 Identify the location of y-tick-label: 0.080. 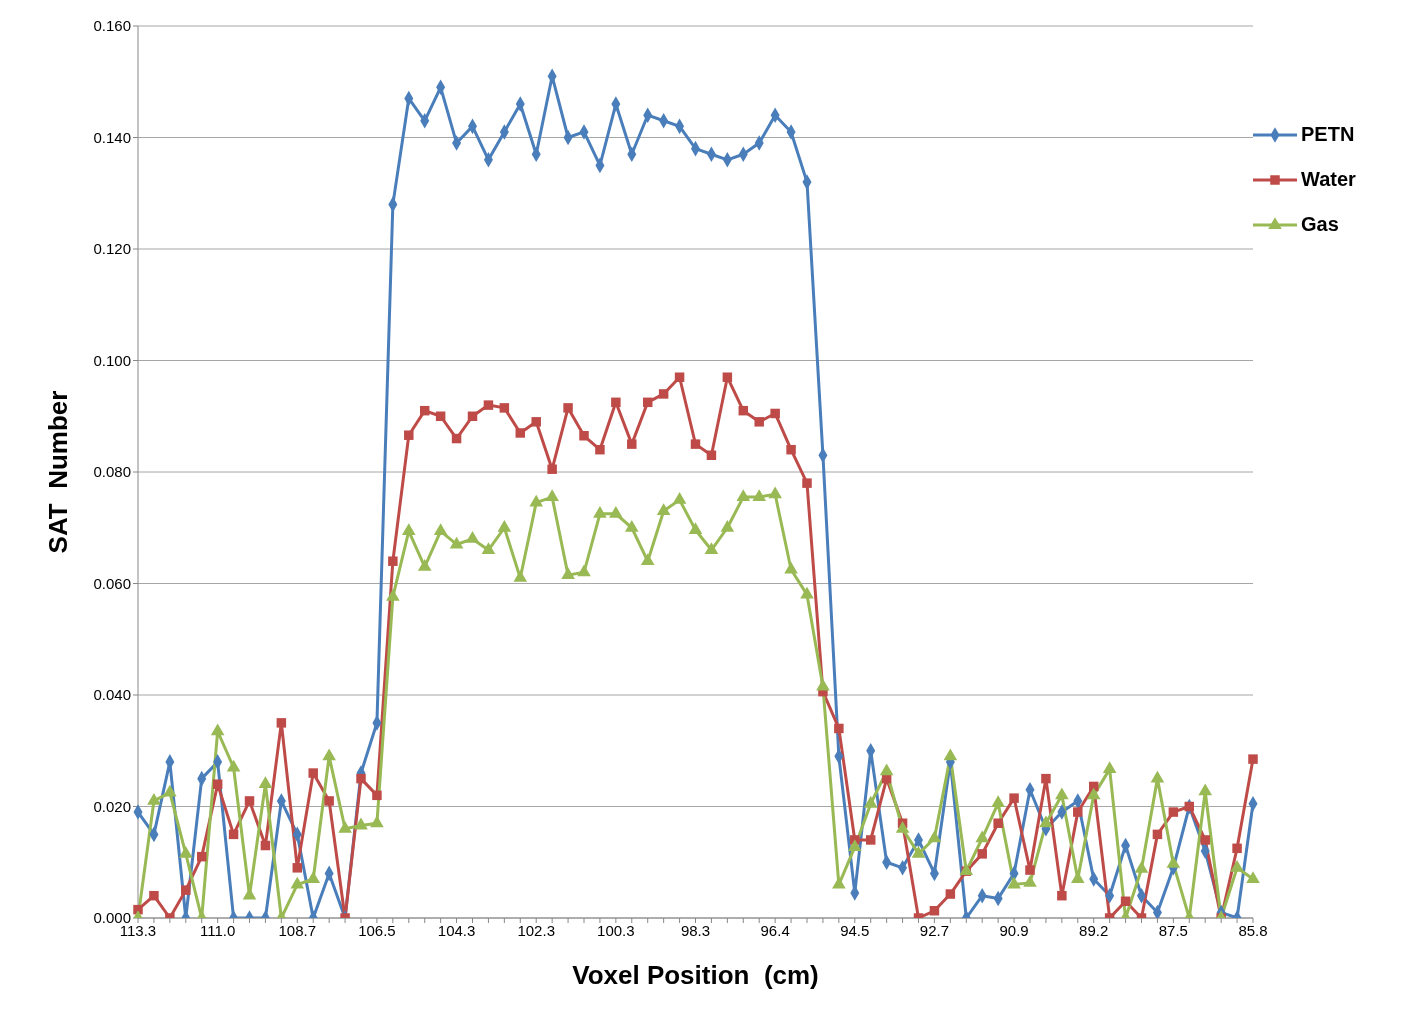
(112, 472).